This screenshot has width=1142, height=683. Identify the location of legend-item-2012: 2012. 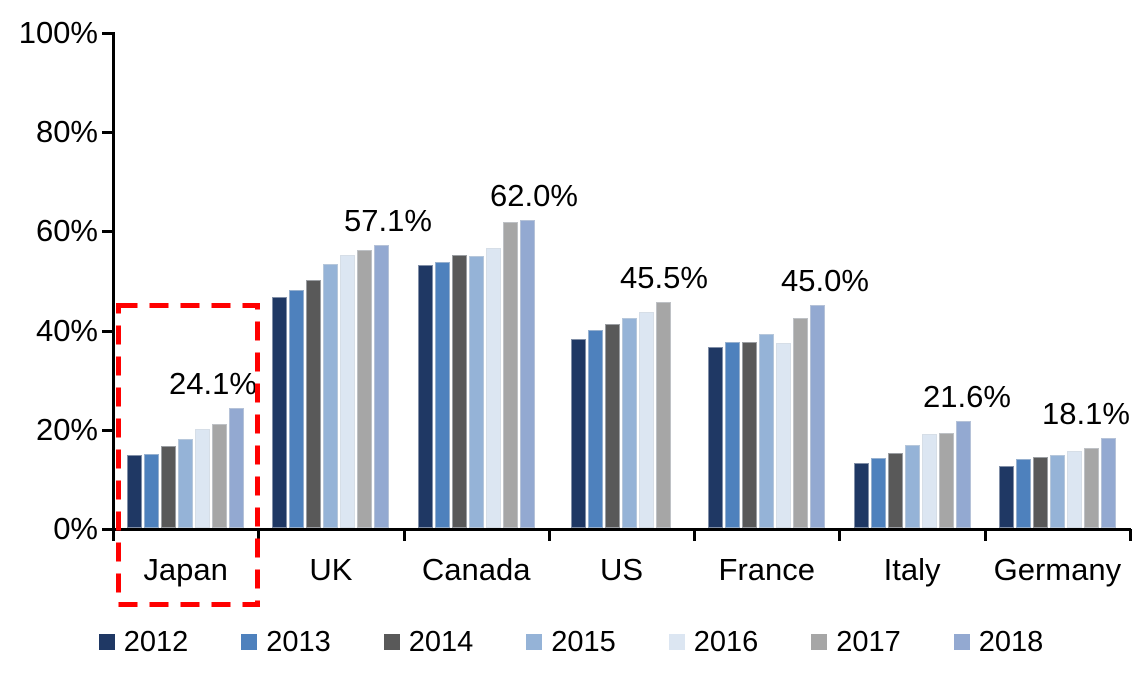
(143, 642).